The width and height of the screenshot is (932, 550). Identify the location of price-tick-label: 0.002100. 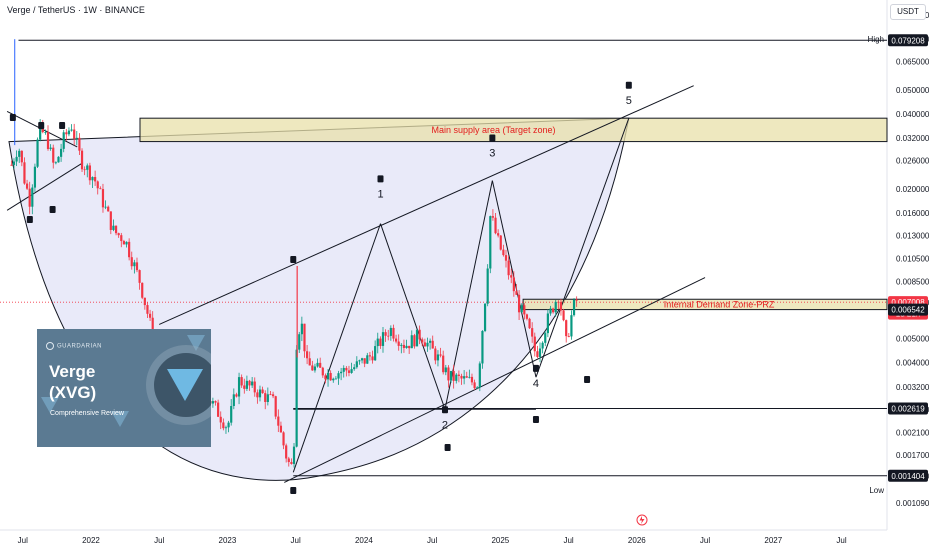
(913, 432).